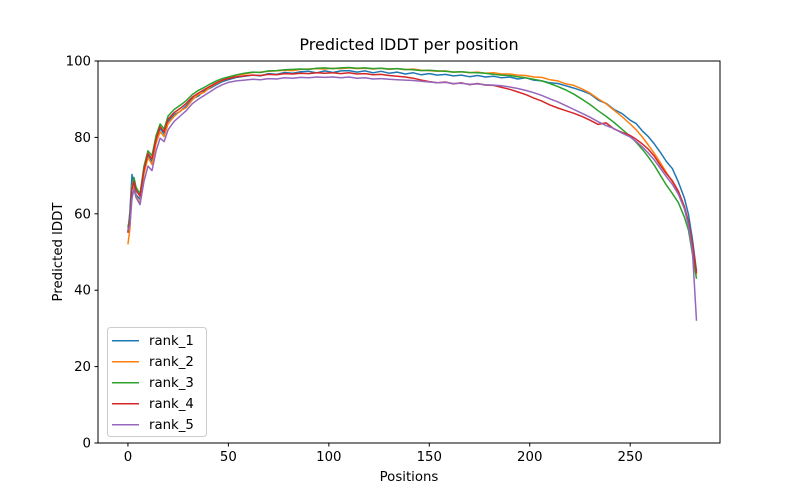 This screenshot has height=500, width=800. What do you see at coordinates (82, 253) in the screenshot?
I see `y-axis-ticks: 0 20 40 60 80 100` at bounding box center [82, 253].